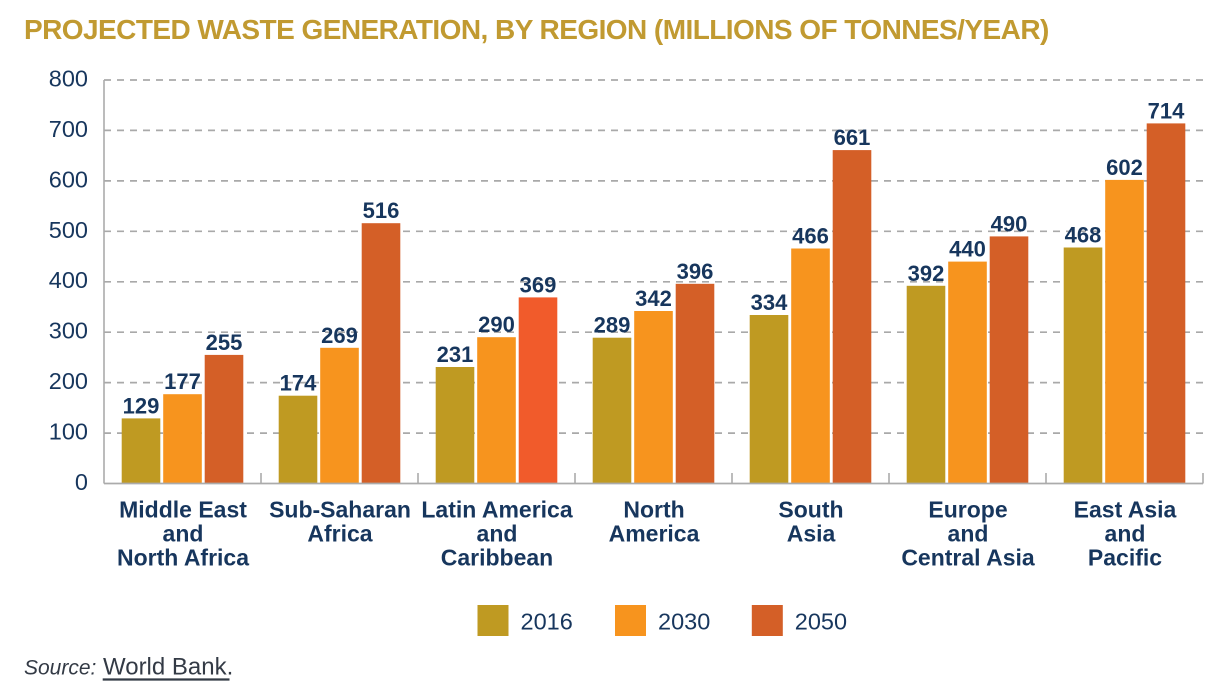 The width and height of the screenshot is (1227, 693). Describe the element at coordinates (684, 622) in the screenshot. I see `svg-text: 2030` at that location.